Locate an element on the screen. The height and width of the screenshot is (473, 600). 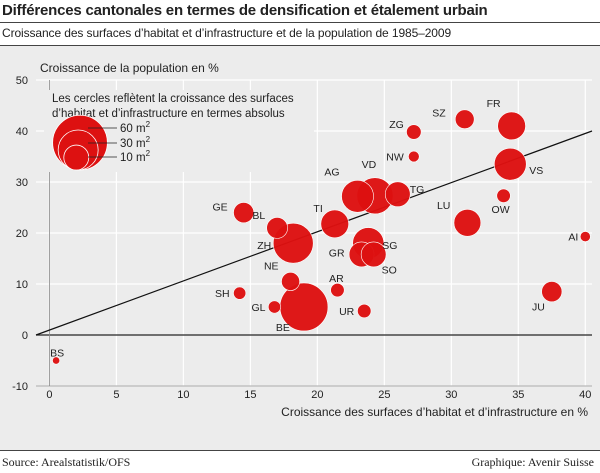
bubble-gl is located at coordinates (274, 307).